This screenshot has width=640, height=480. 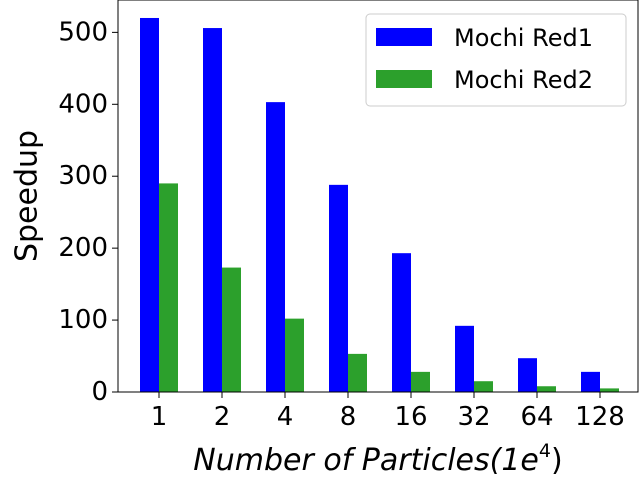 What do you see at coordinates (523, 38) in the screenshot?
I see `legend-label-red1: Mochi Red1` at bounding box center [523, 38].